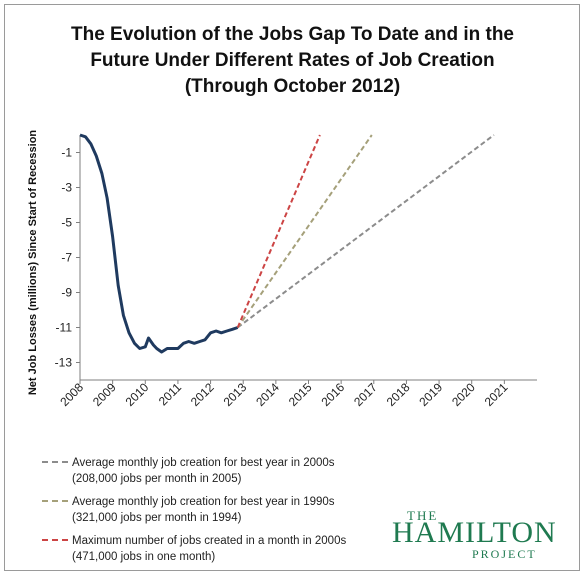 This screenshot has height=576, width=585. I want to click on y-tick-label: -3, so click(66, 188).